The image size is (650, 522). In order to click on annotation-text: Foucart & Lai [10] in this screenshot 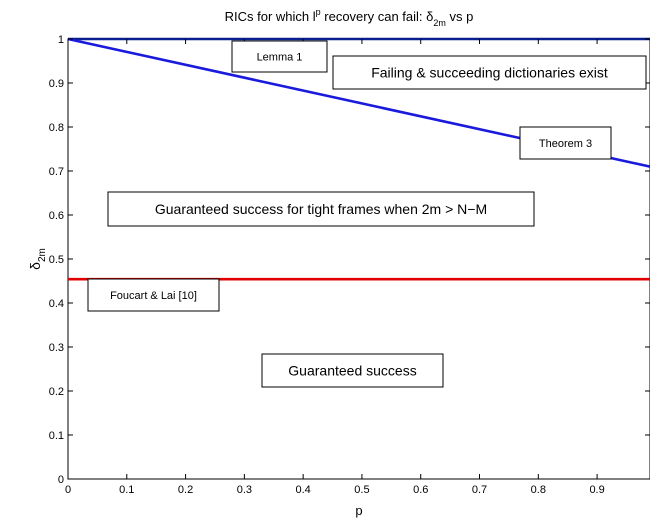, I will do `click(153, 296)`.